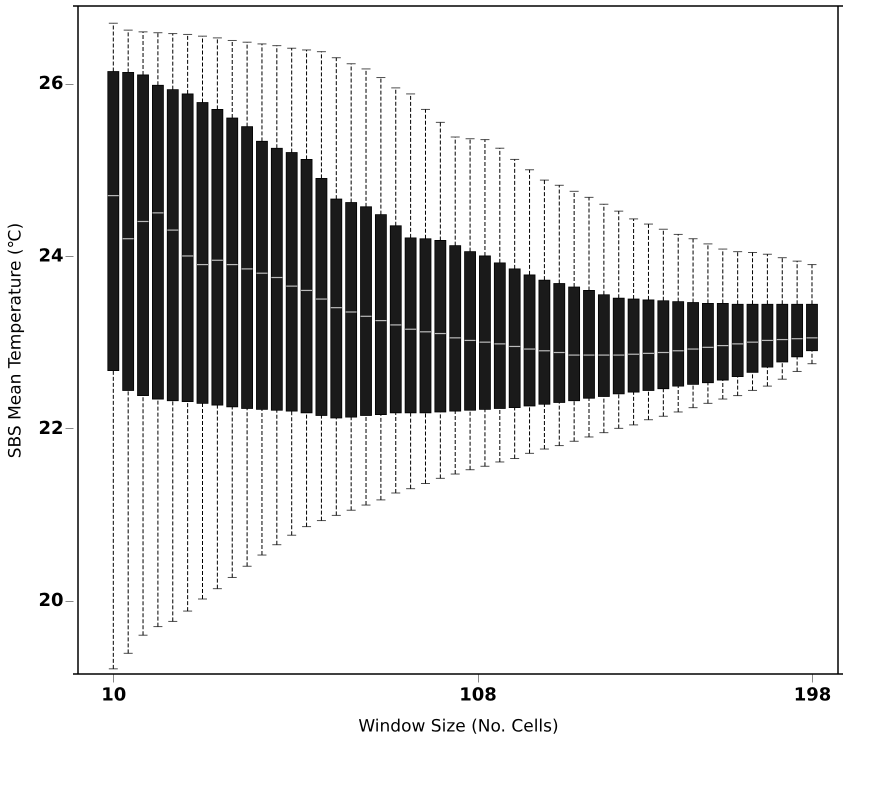 The image size is (884, 811). I want to click on y-tick-label: 22, so click(51, 428).